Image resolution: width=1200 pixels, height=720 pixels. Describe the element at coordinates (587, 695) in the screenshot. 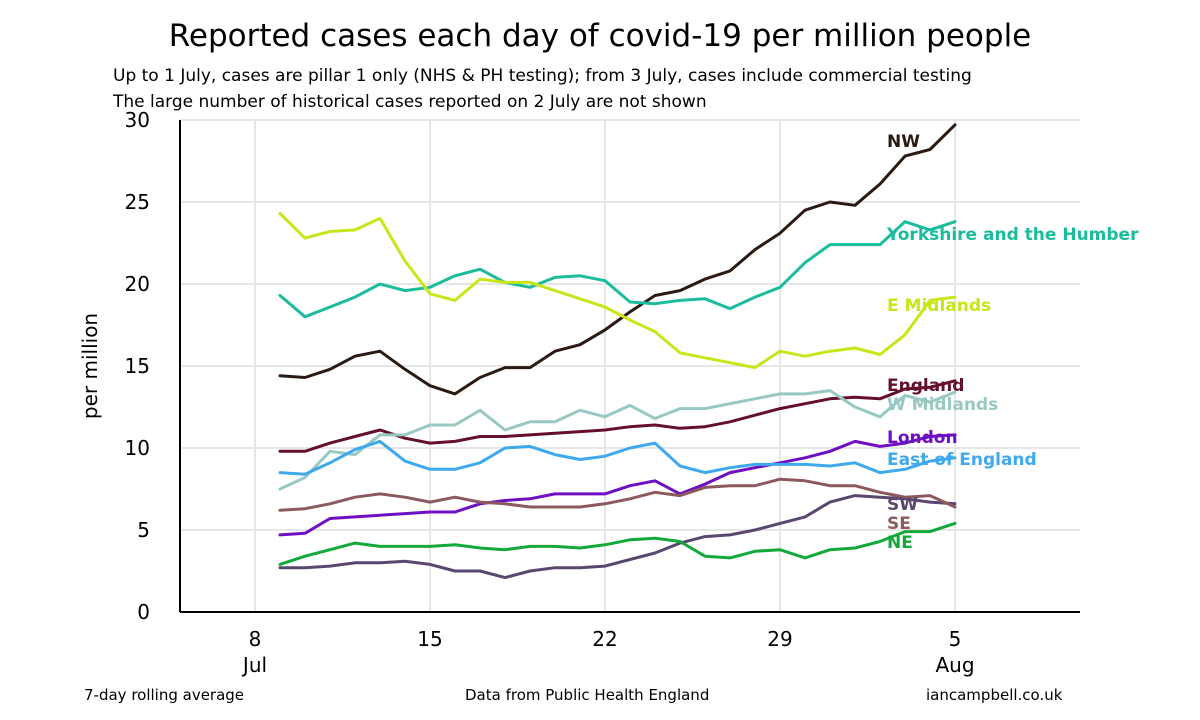

I see `footer-source: Data from Public Health England` at that location.